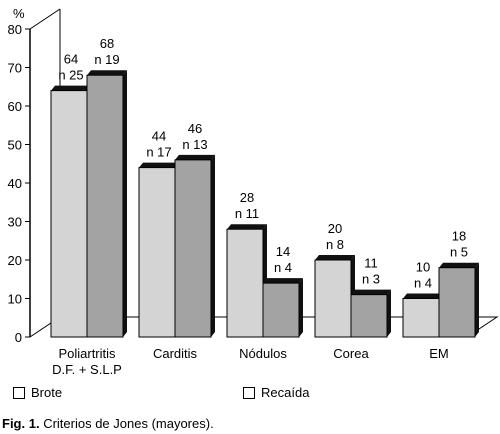 Image resolution: width=500 pixels, height=434 pixels. Describe the element at coordinates (439, 353) in the screenshot. I see `category-label-4: EM` at that location.